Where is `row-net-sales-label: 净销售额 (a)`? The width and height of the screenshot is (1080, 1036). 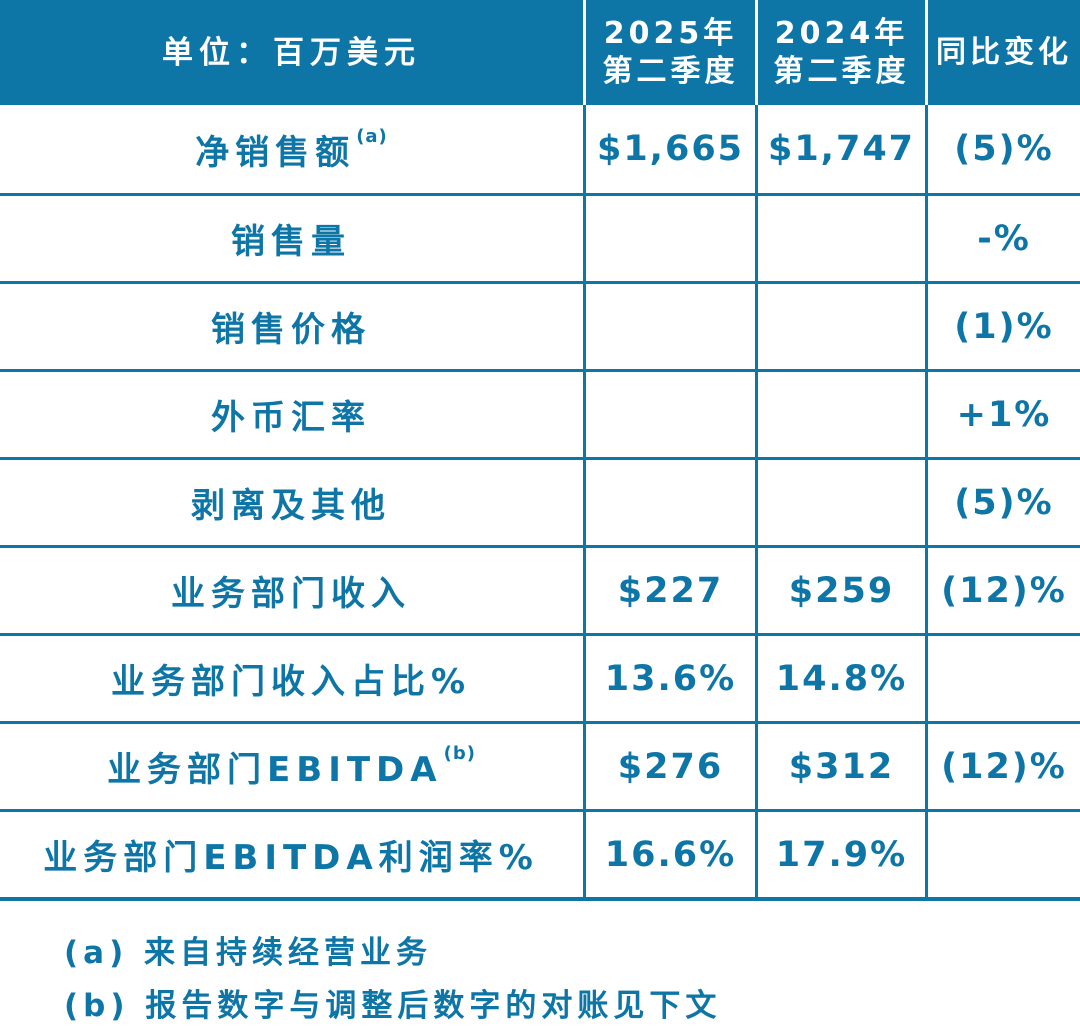 row-net-sales-label: 净销售额 (a) is located at coordinates (291, 149).